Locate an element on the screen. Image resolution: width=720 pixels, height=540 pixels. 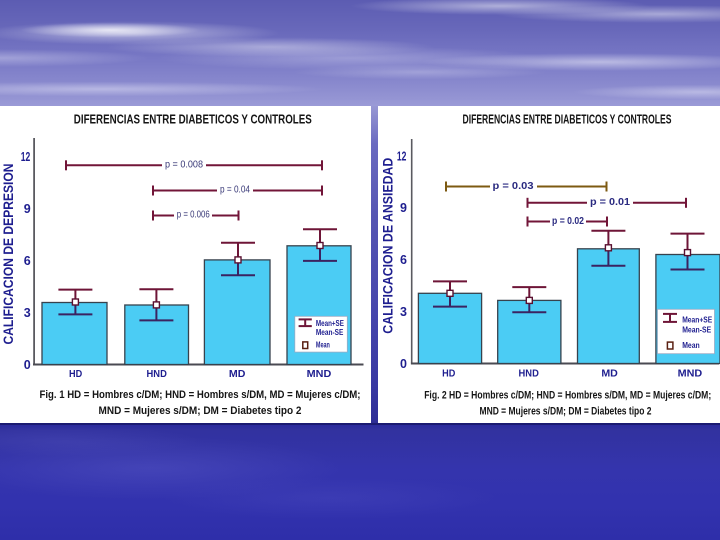
svg-text: CALIFICACION DE DEPRESION is located at coordinates (8, 254).